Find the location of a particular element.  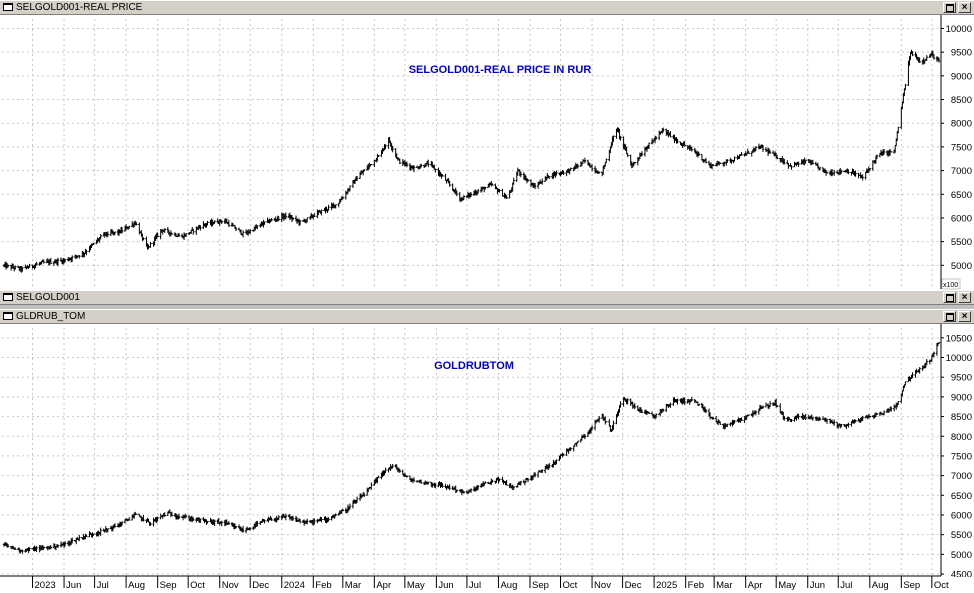

y-tick-label: 4500 is located at coordinates (961, 575).